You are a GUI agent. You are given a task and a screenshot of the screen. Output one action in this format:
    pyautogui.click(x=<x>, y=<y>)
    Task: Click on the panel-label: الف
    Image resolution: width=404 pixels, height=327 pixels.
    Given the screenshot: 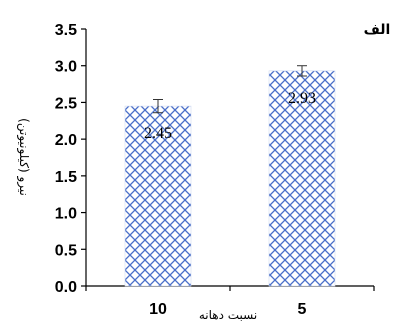 What is the action you would take?
    pyautogui.click(x=377, y=30)
    